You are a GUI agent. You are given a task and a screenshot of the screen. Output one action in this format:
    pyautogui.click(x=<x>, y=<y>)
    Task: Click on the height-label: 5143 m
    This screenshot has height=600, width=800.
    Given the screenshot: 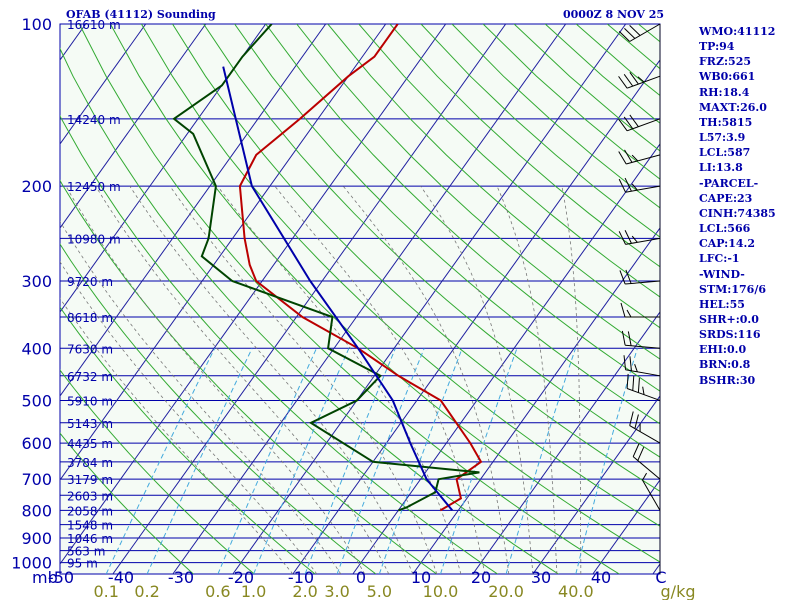 What is the action you would take?
    pyautogui.click(x=90, y=424)
    